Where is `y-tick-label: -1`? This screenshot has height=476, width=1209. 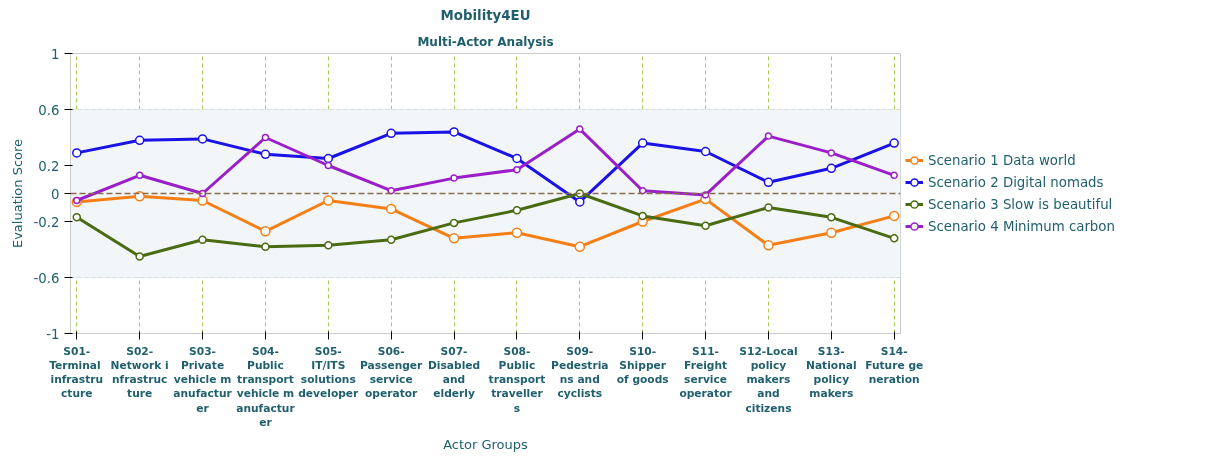 y-tick-label: -1 is located at coordinates (53, 334).